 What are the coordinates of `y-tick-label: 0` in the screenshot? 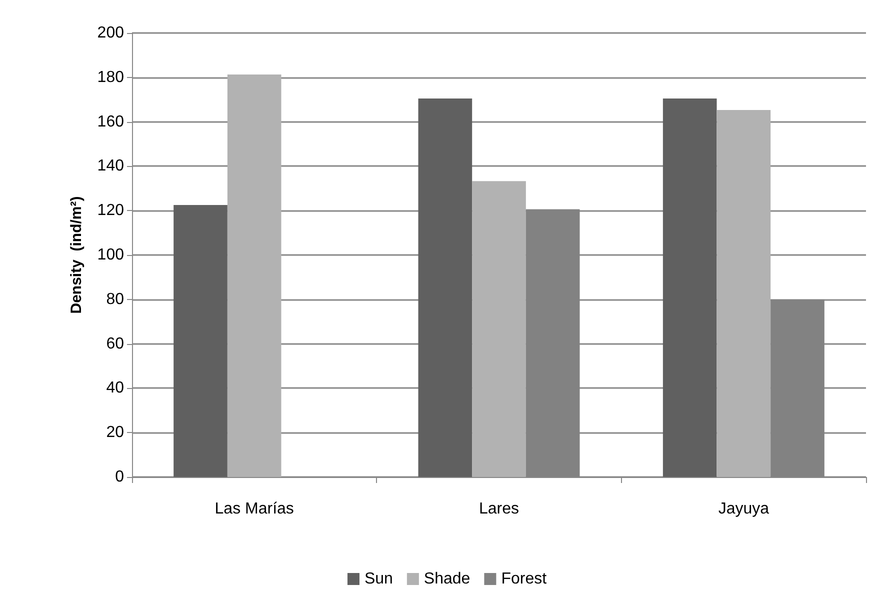 It's located at (119, 477).